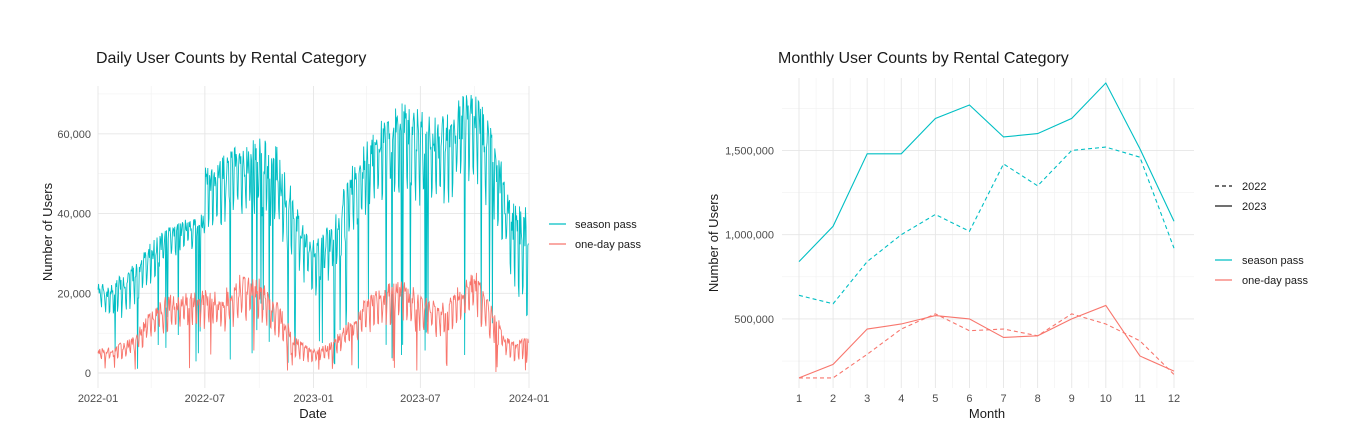 The image size is (1354, 445). Describe the element at coordinates (1273, 261) in the screenshot. I see `legend-label-season-pass-monthly: season pass` at that location.